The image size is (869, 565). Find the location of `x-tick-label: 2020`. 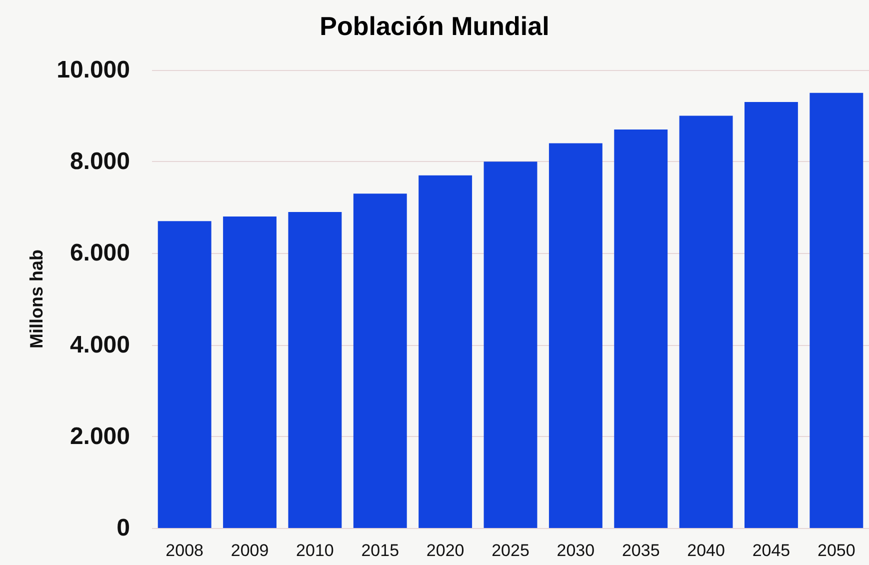

x-tick-label: 2020 is located at coordinates (445, 550).